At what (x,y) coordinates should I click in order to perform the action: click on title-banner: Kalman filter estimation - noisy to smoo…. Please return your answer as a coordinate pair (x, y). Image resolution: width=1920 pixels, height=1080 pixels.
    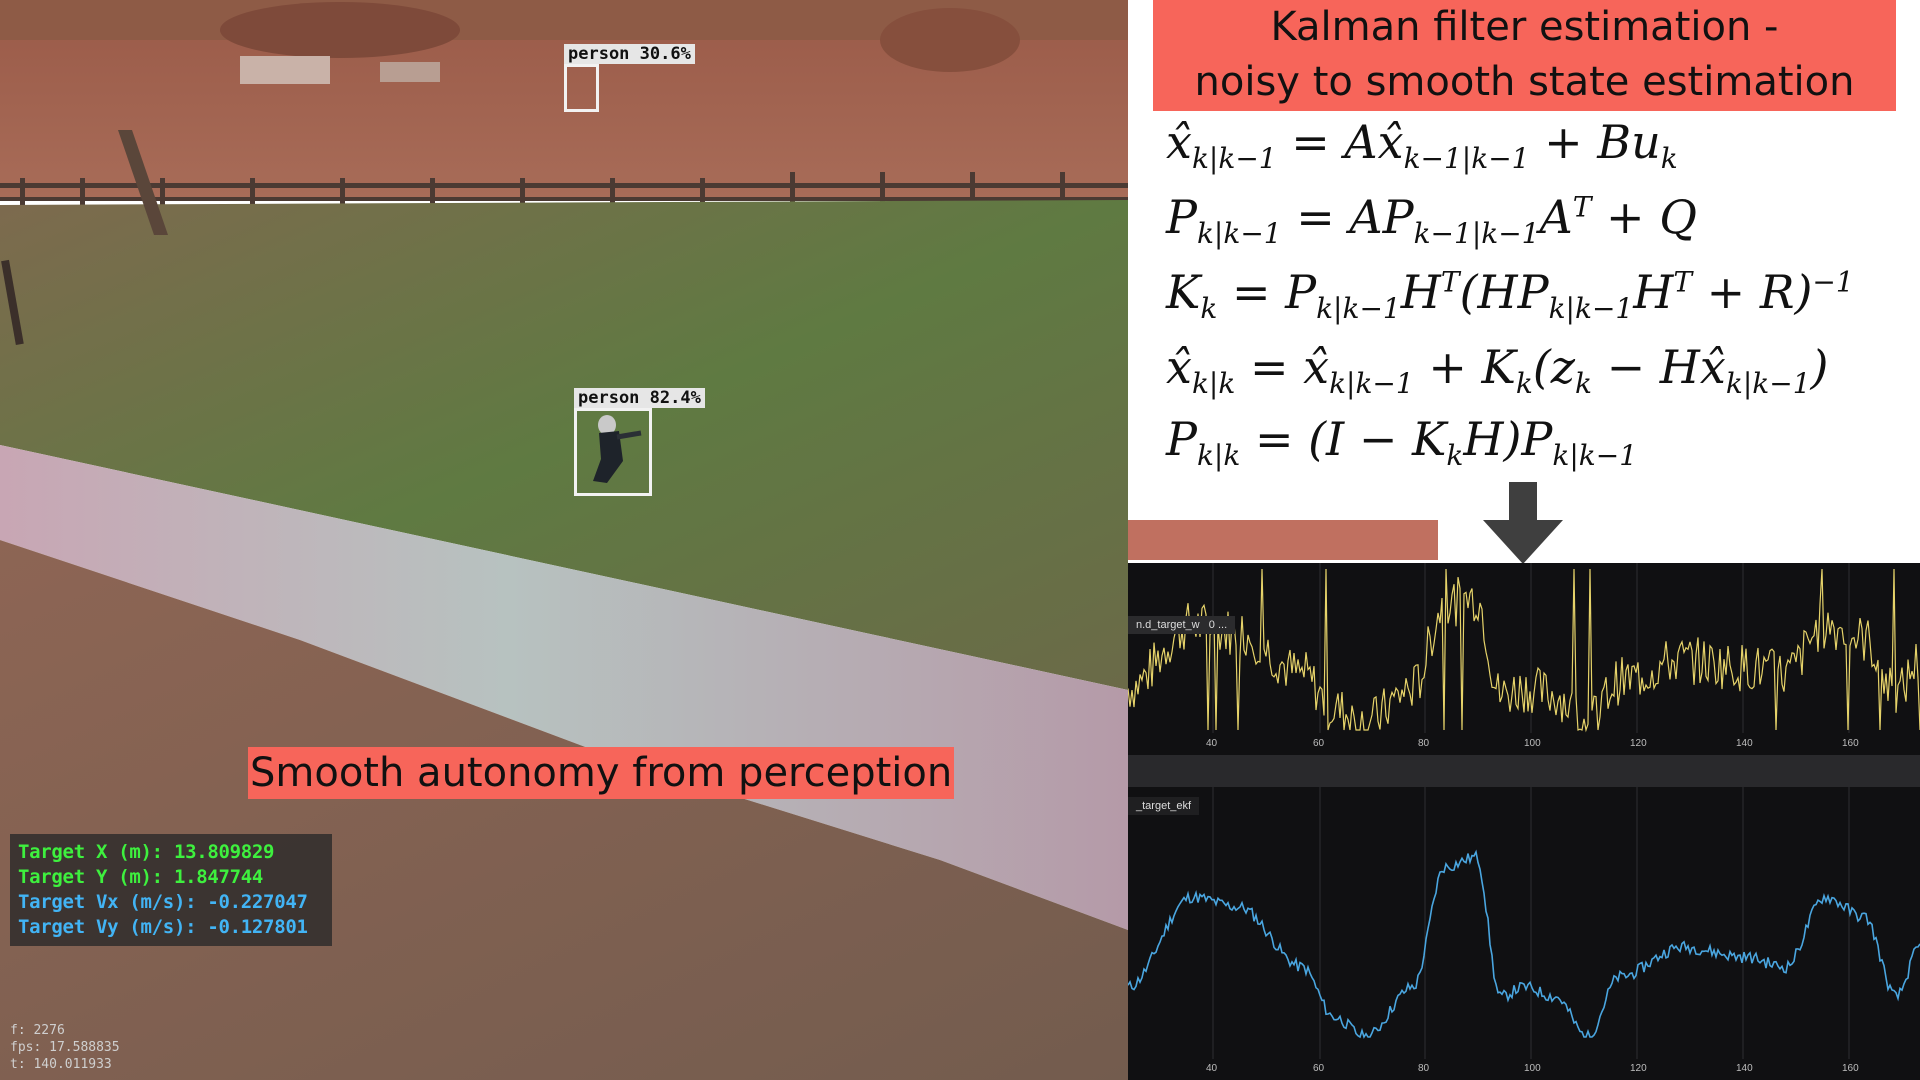
    Looking at the image, I should click on (1524, 55).